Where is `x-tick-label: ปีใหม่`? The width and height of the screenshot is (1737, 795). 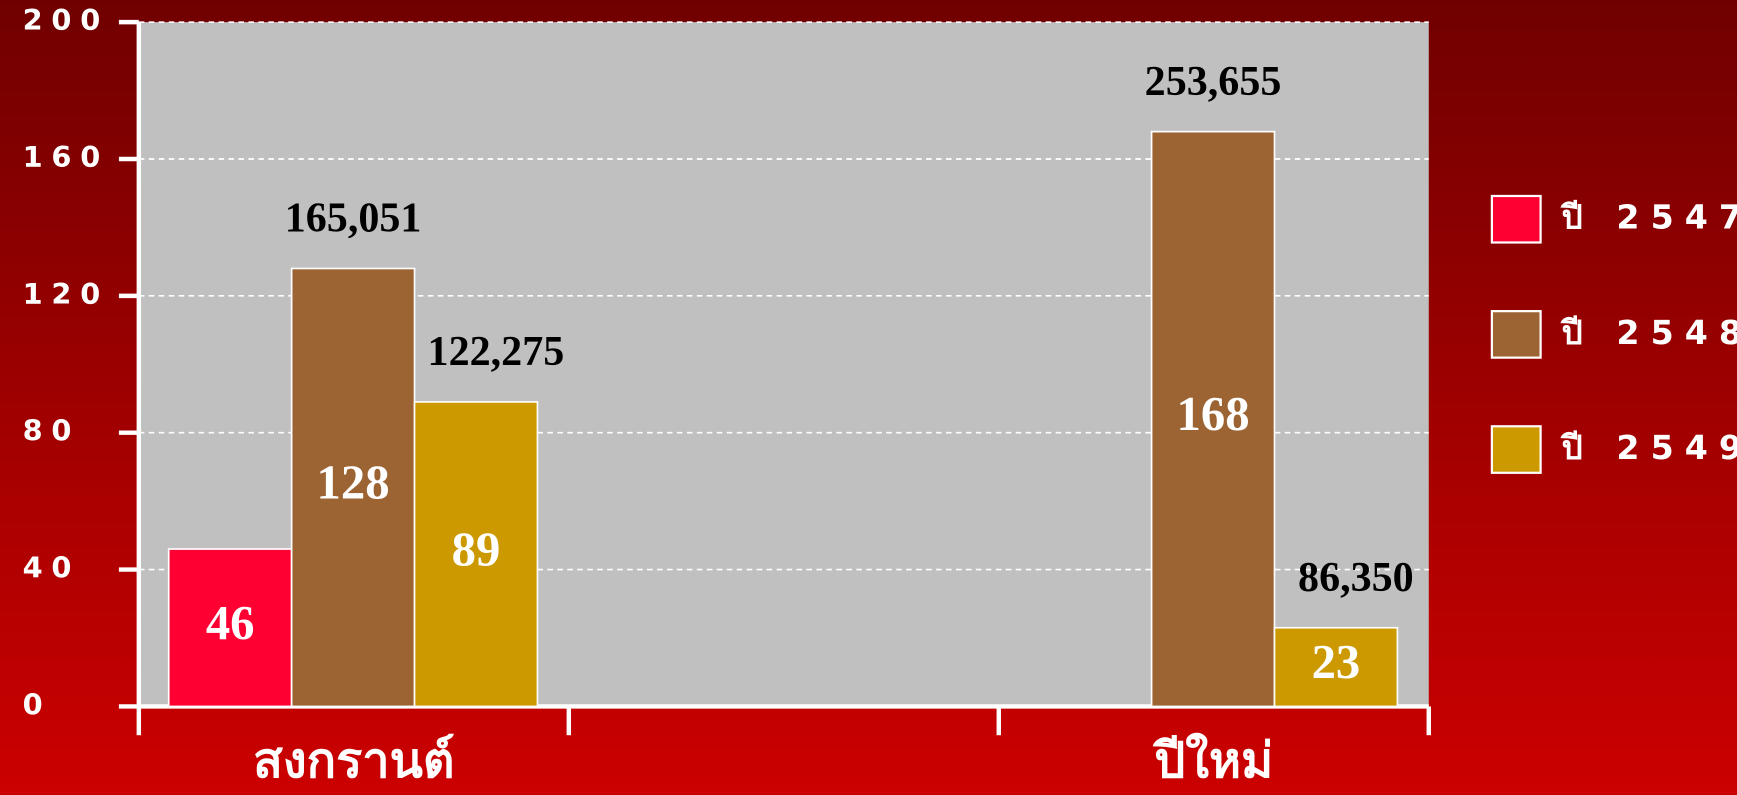 x-tick-label: ปีใหม่ is located at coordinates (1212, 760).